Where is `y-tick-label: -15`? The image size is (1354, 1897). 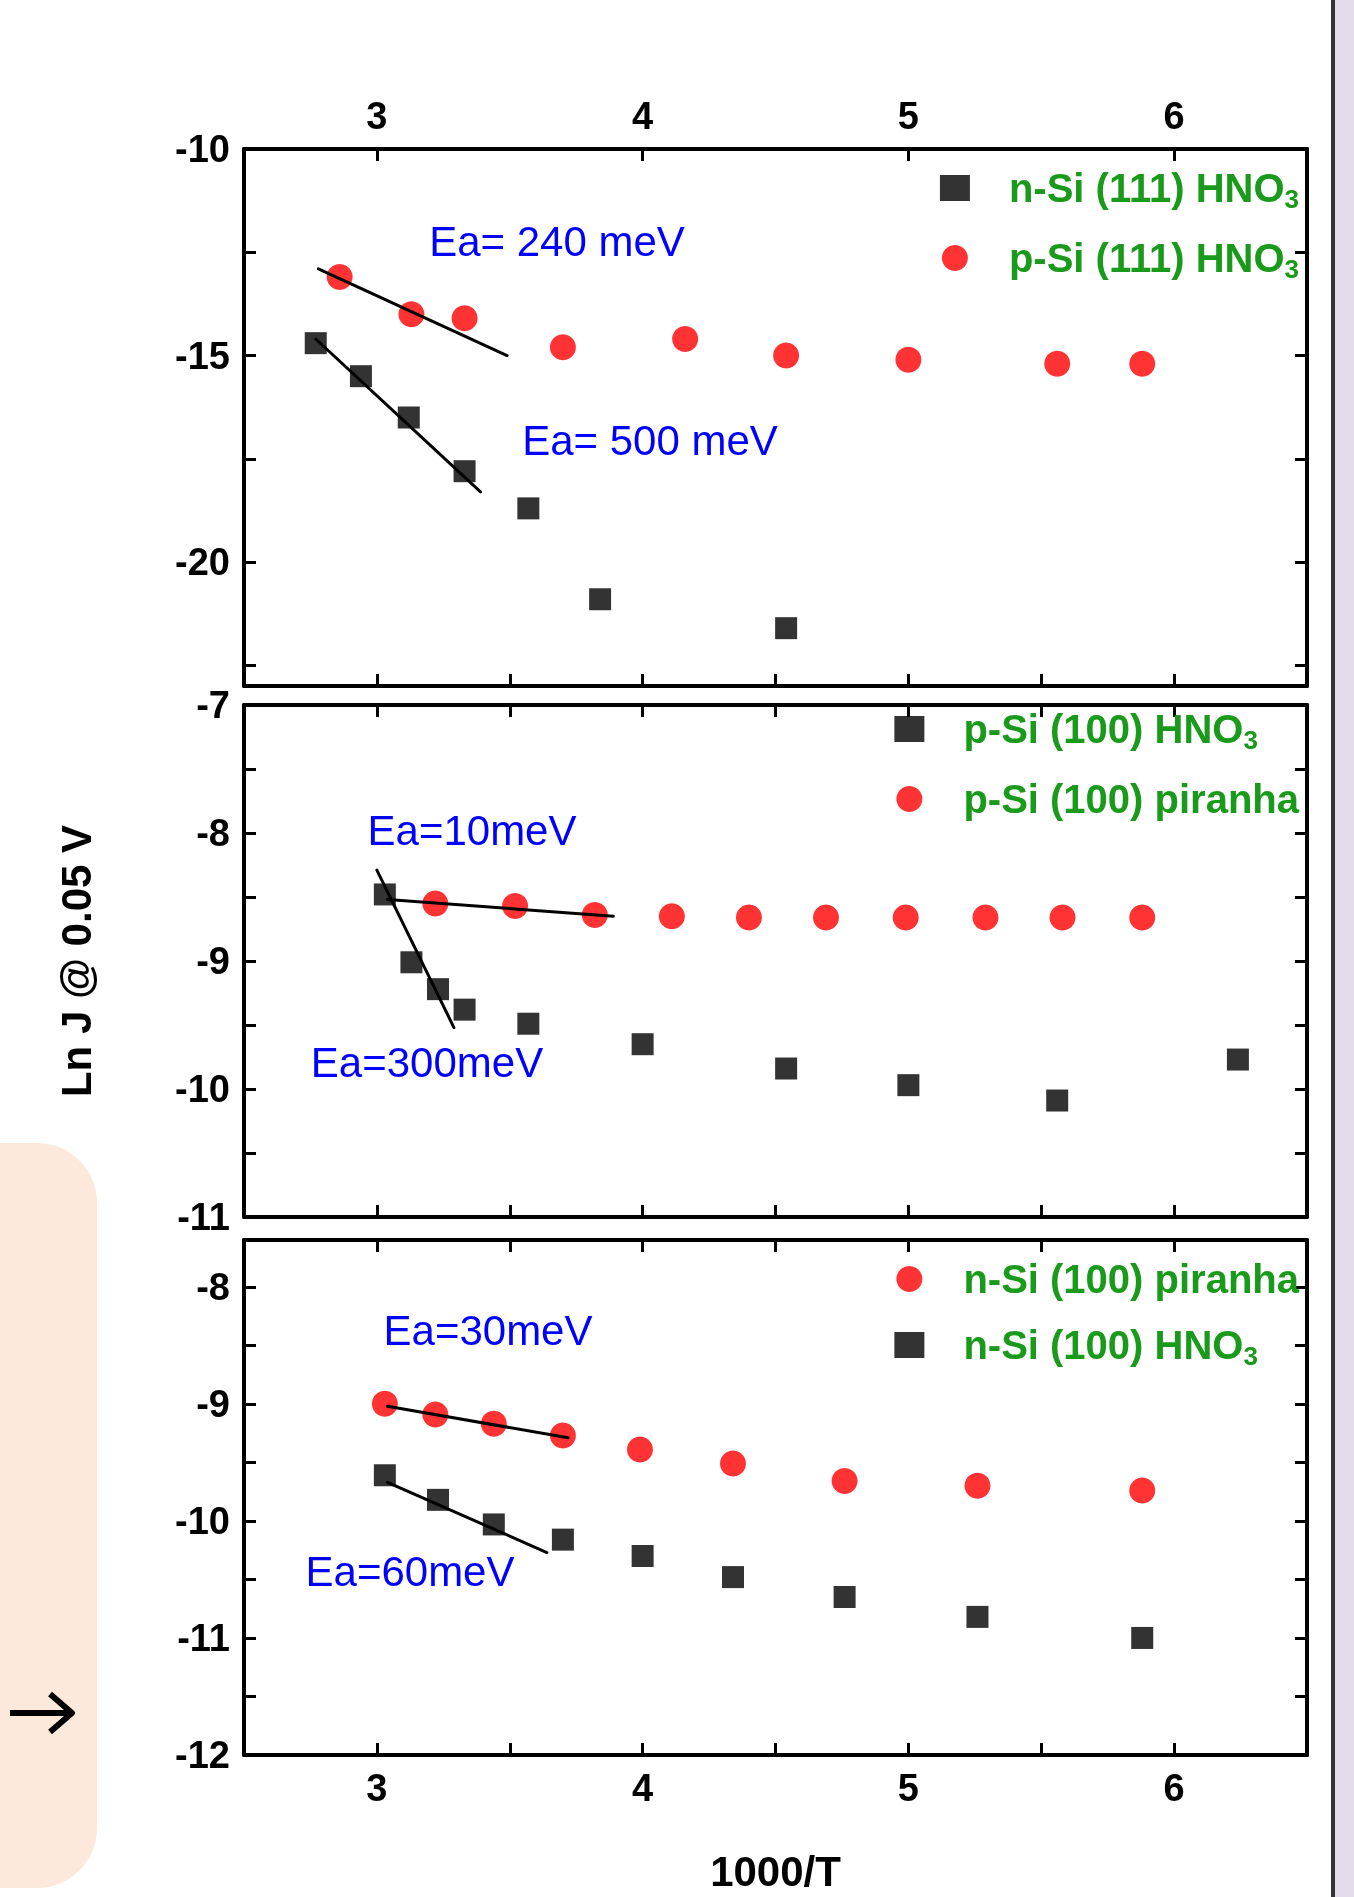 y-tick-label: -15 is located at coordinates (202, 355).